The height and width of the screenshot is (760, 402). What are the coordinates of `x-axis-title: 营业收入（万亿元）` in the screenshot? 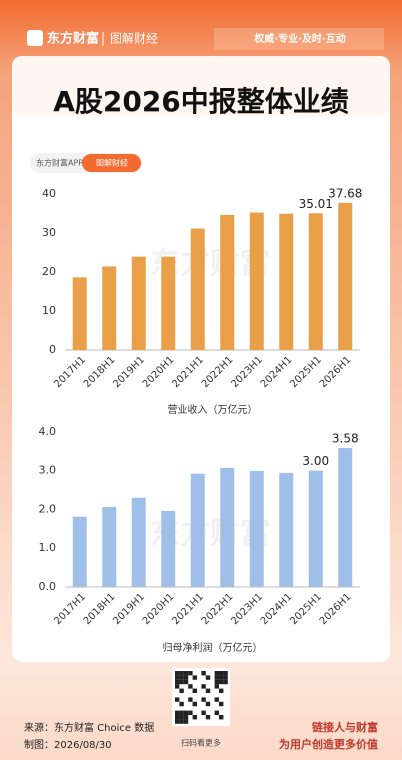 It's located at (213, 409).